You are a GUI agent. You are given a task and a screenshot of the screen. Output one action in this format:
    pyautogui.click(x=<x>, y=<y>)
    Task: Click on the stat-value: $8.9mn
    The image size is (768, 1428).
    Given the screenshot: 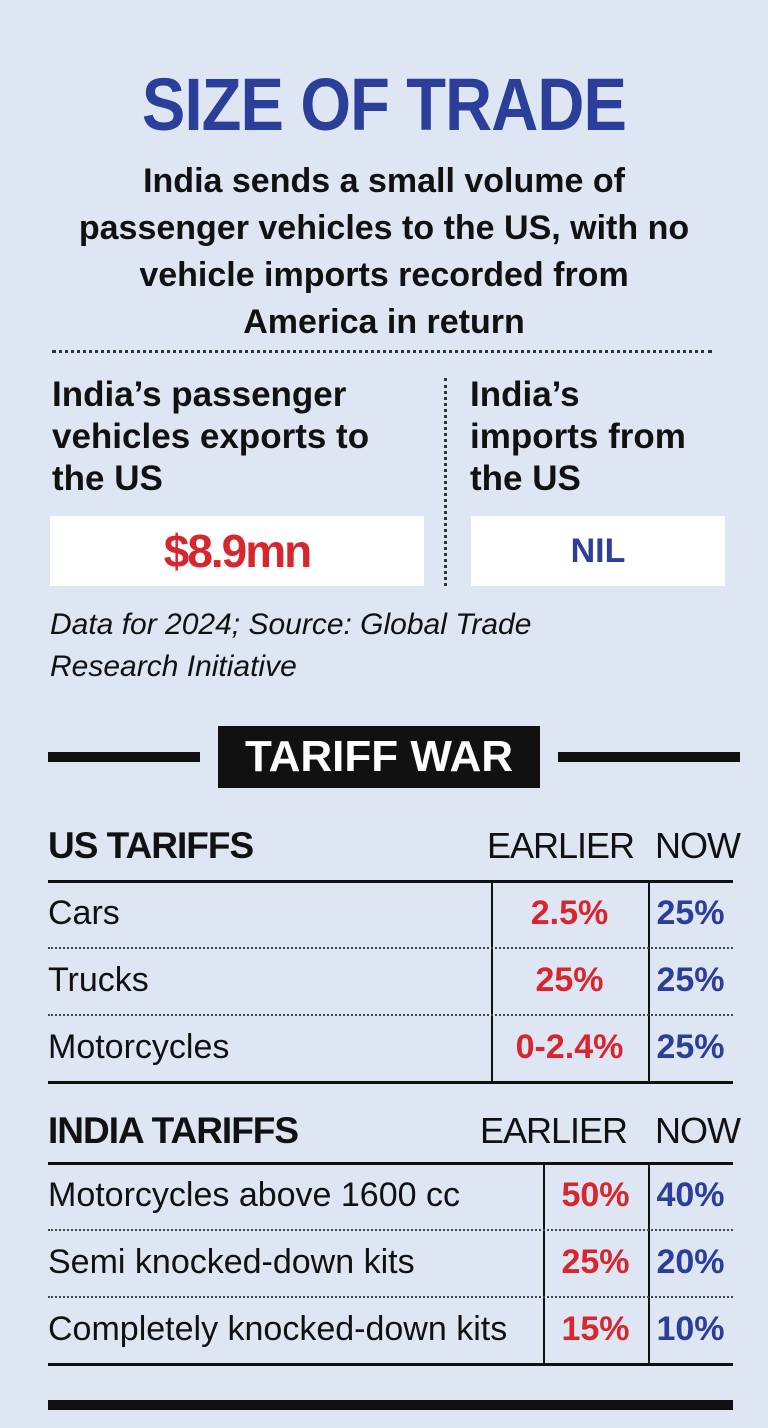 What is the action you would take?
    pyautogui.click(x=237, y=551)
    